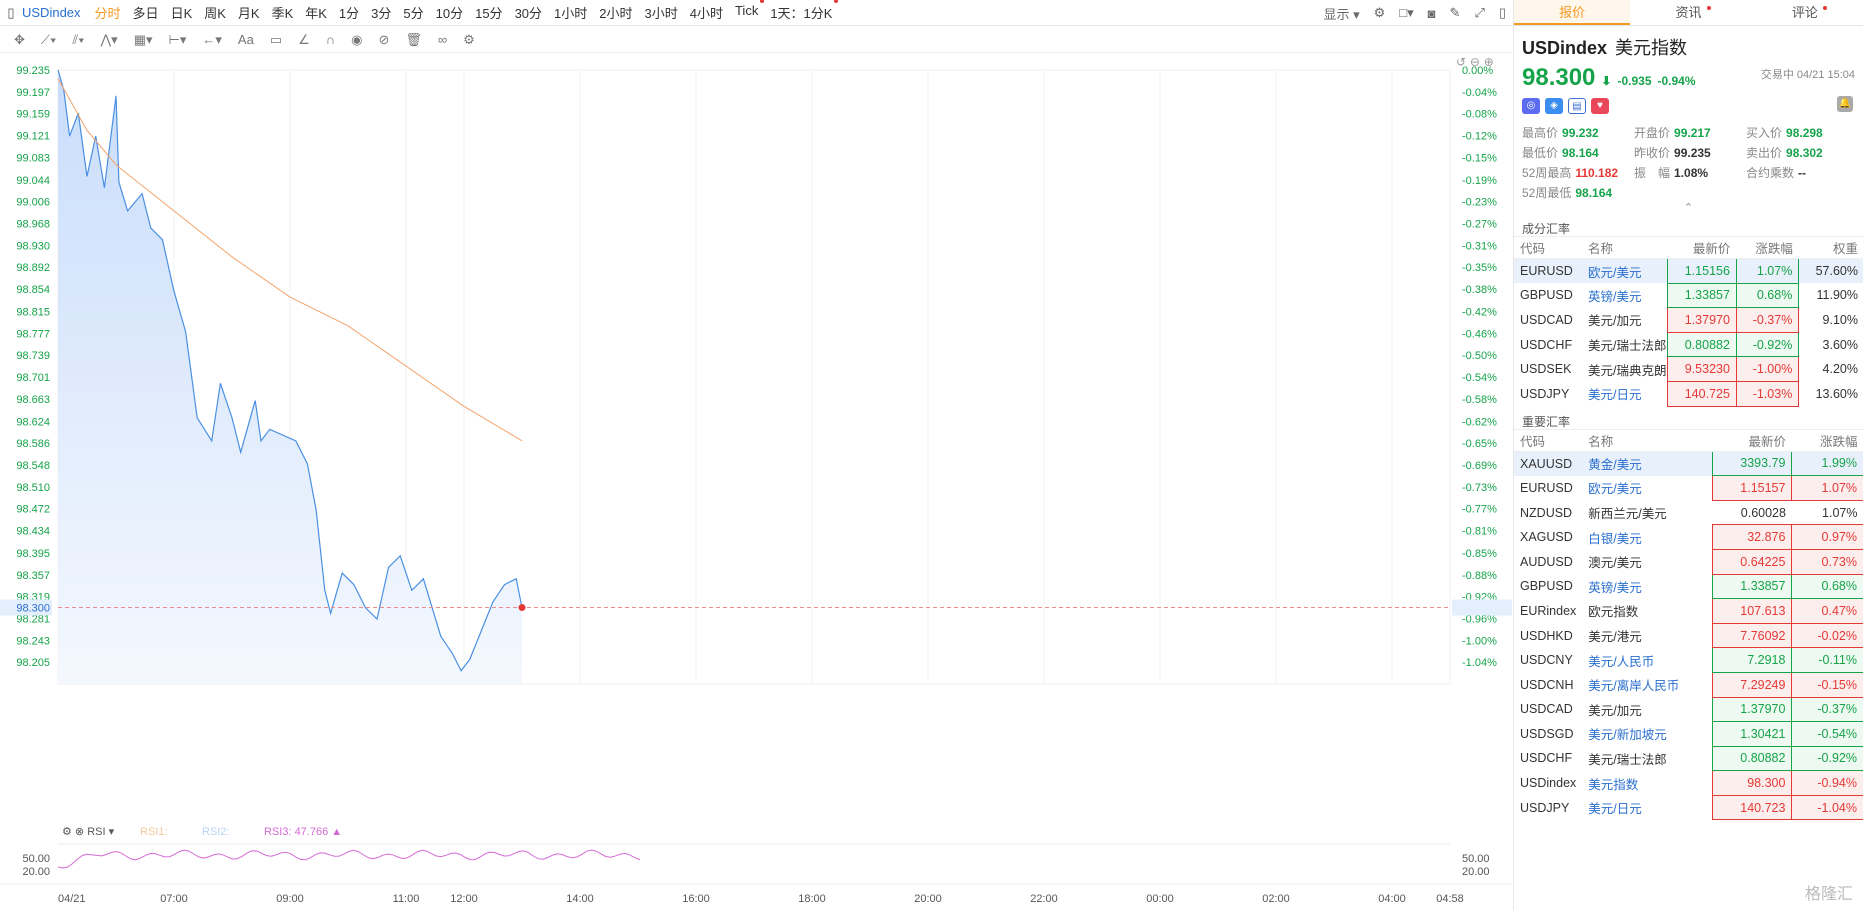  What do you see at coordinates (1688, 783) in the screenshot?
I see `table-row: USDindex 美元指数 98.300 -0.94%` at bounding box center [1688, 783].